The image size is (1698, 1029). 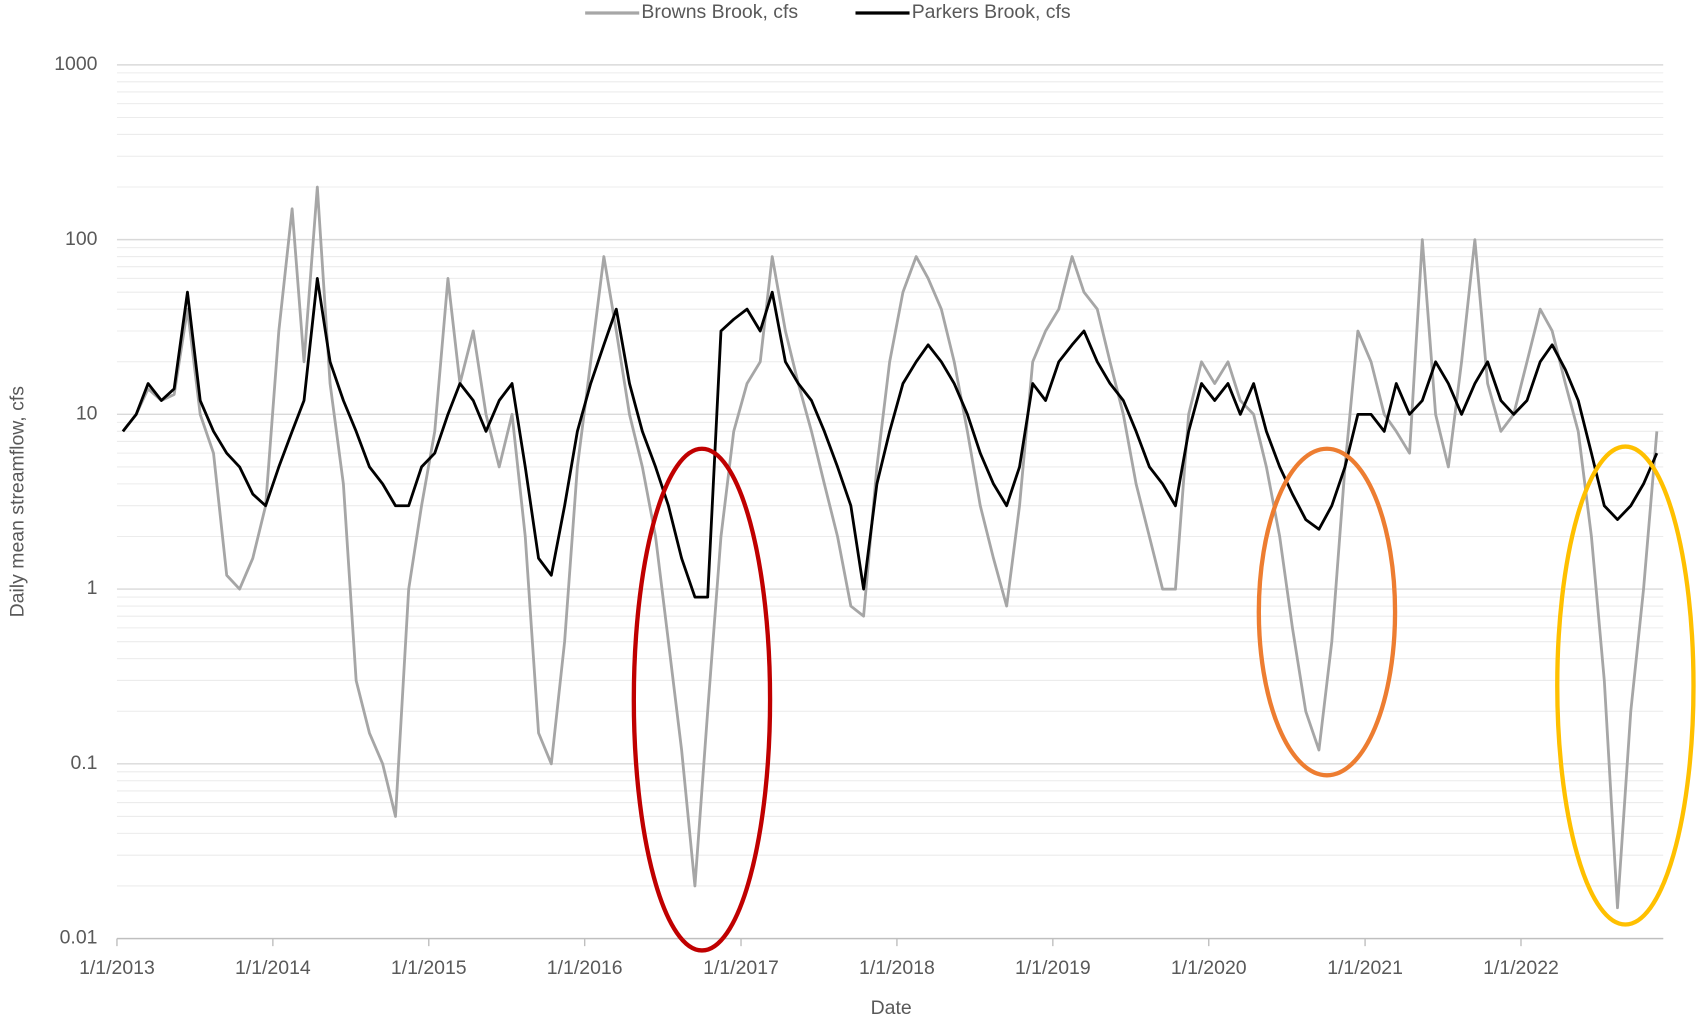 I want to click on legend-label: Browns Brook, cfs, so click(x=719, y=12).